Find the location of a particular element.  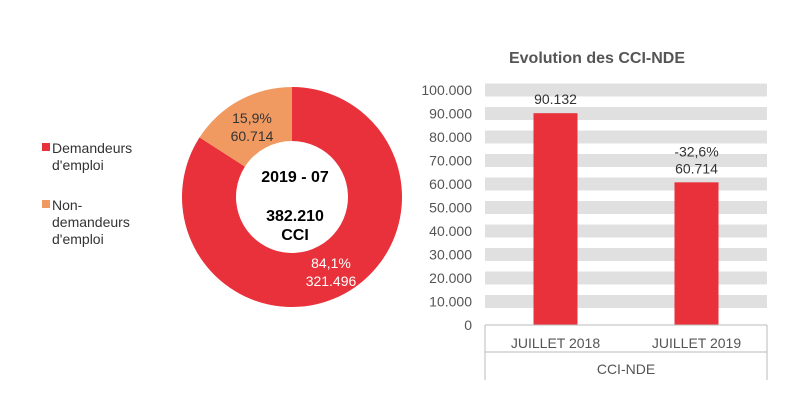

slice-value-label: 60.714 is located at coordinates (252, 136).